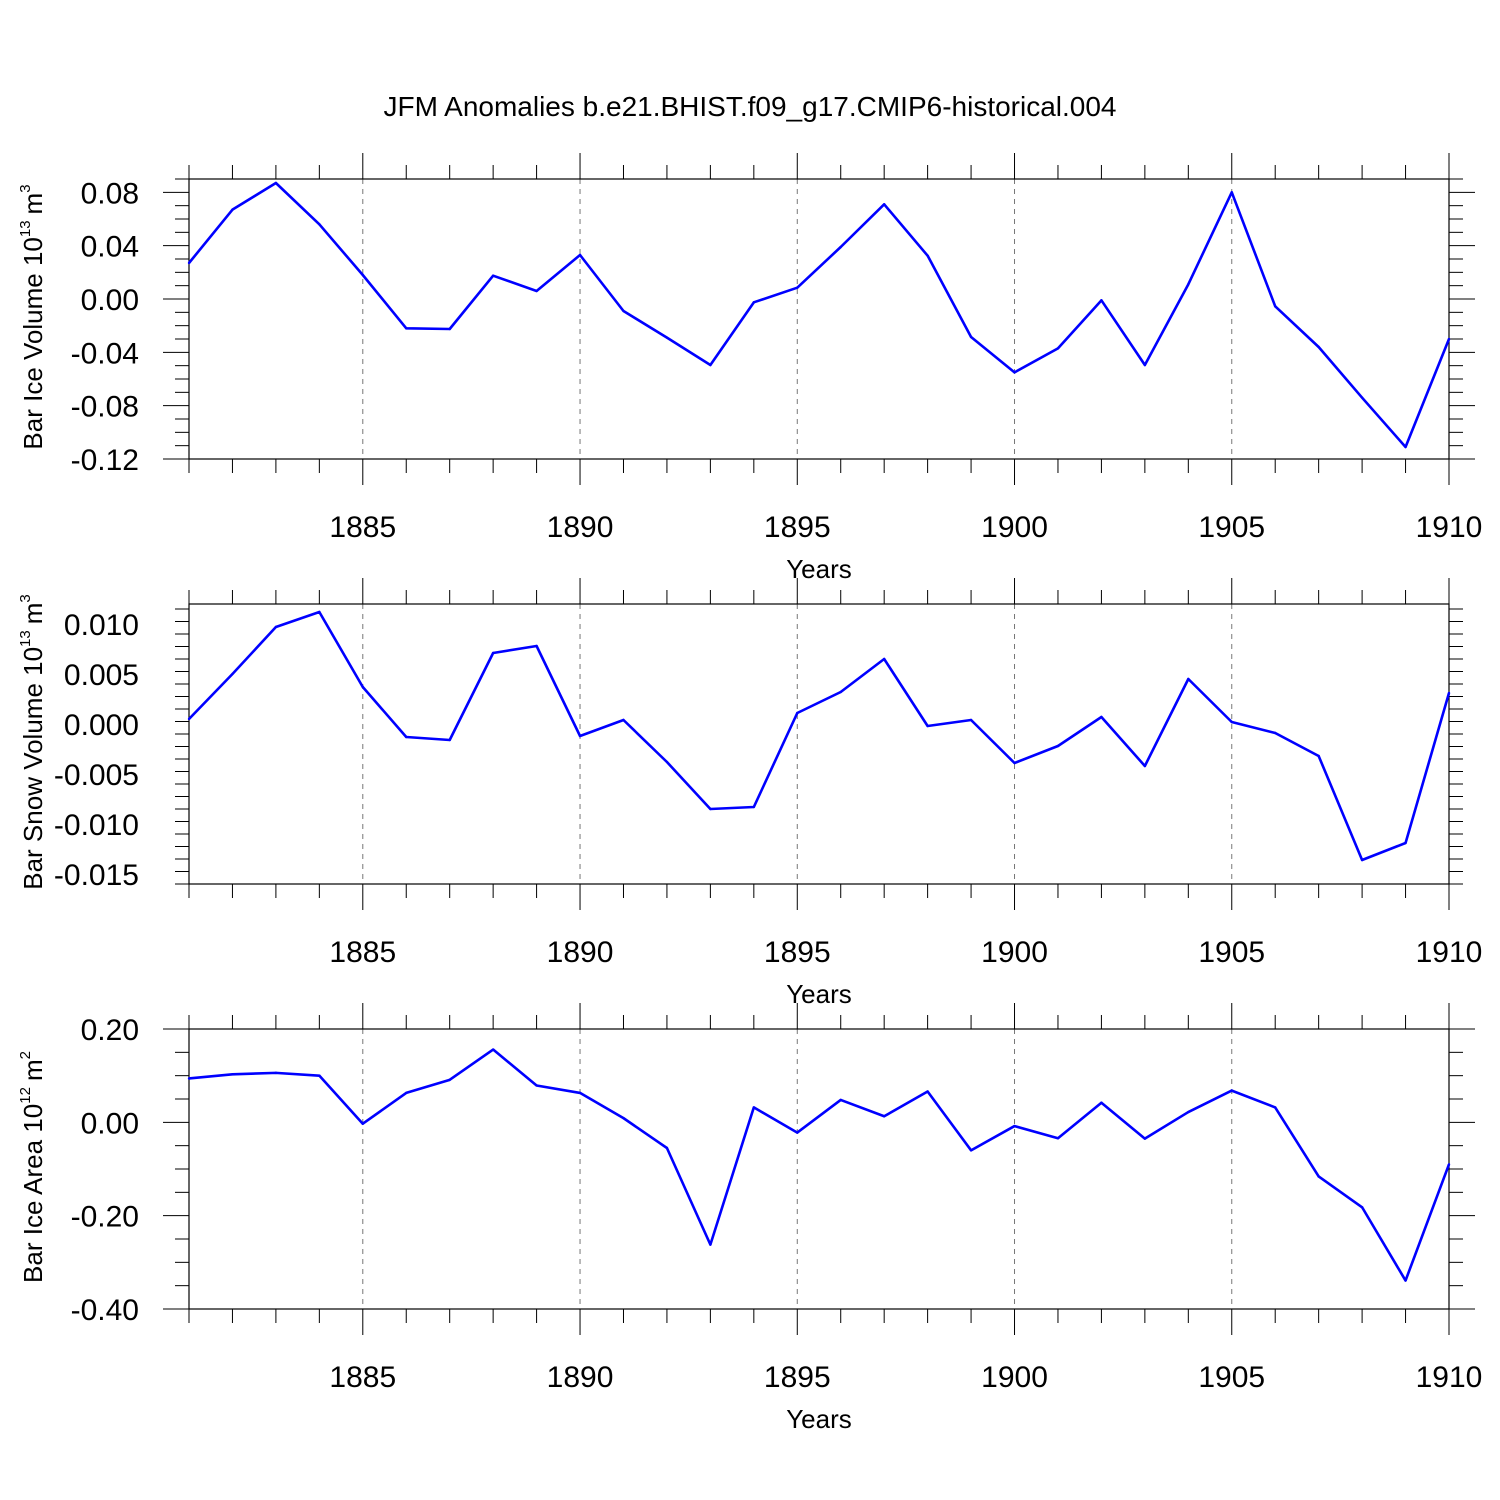 The height and width of the screenshot is (1500, 1500). Describe the element at coordinates (101, 725) in the screenshot. I see `y-tick-label: 0.000` at that location.